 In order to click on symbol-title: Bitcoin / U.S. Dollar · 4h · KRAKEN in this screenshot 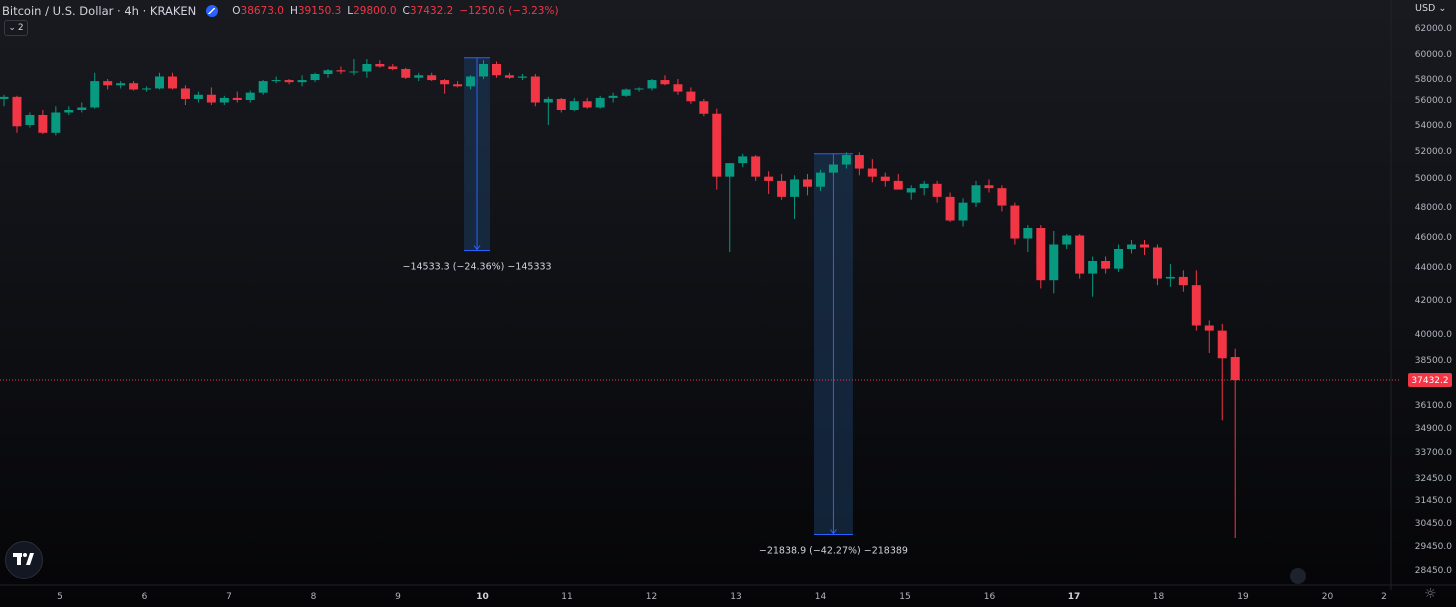, I will do `click(99, 11)`.